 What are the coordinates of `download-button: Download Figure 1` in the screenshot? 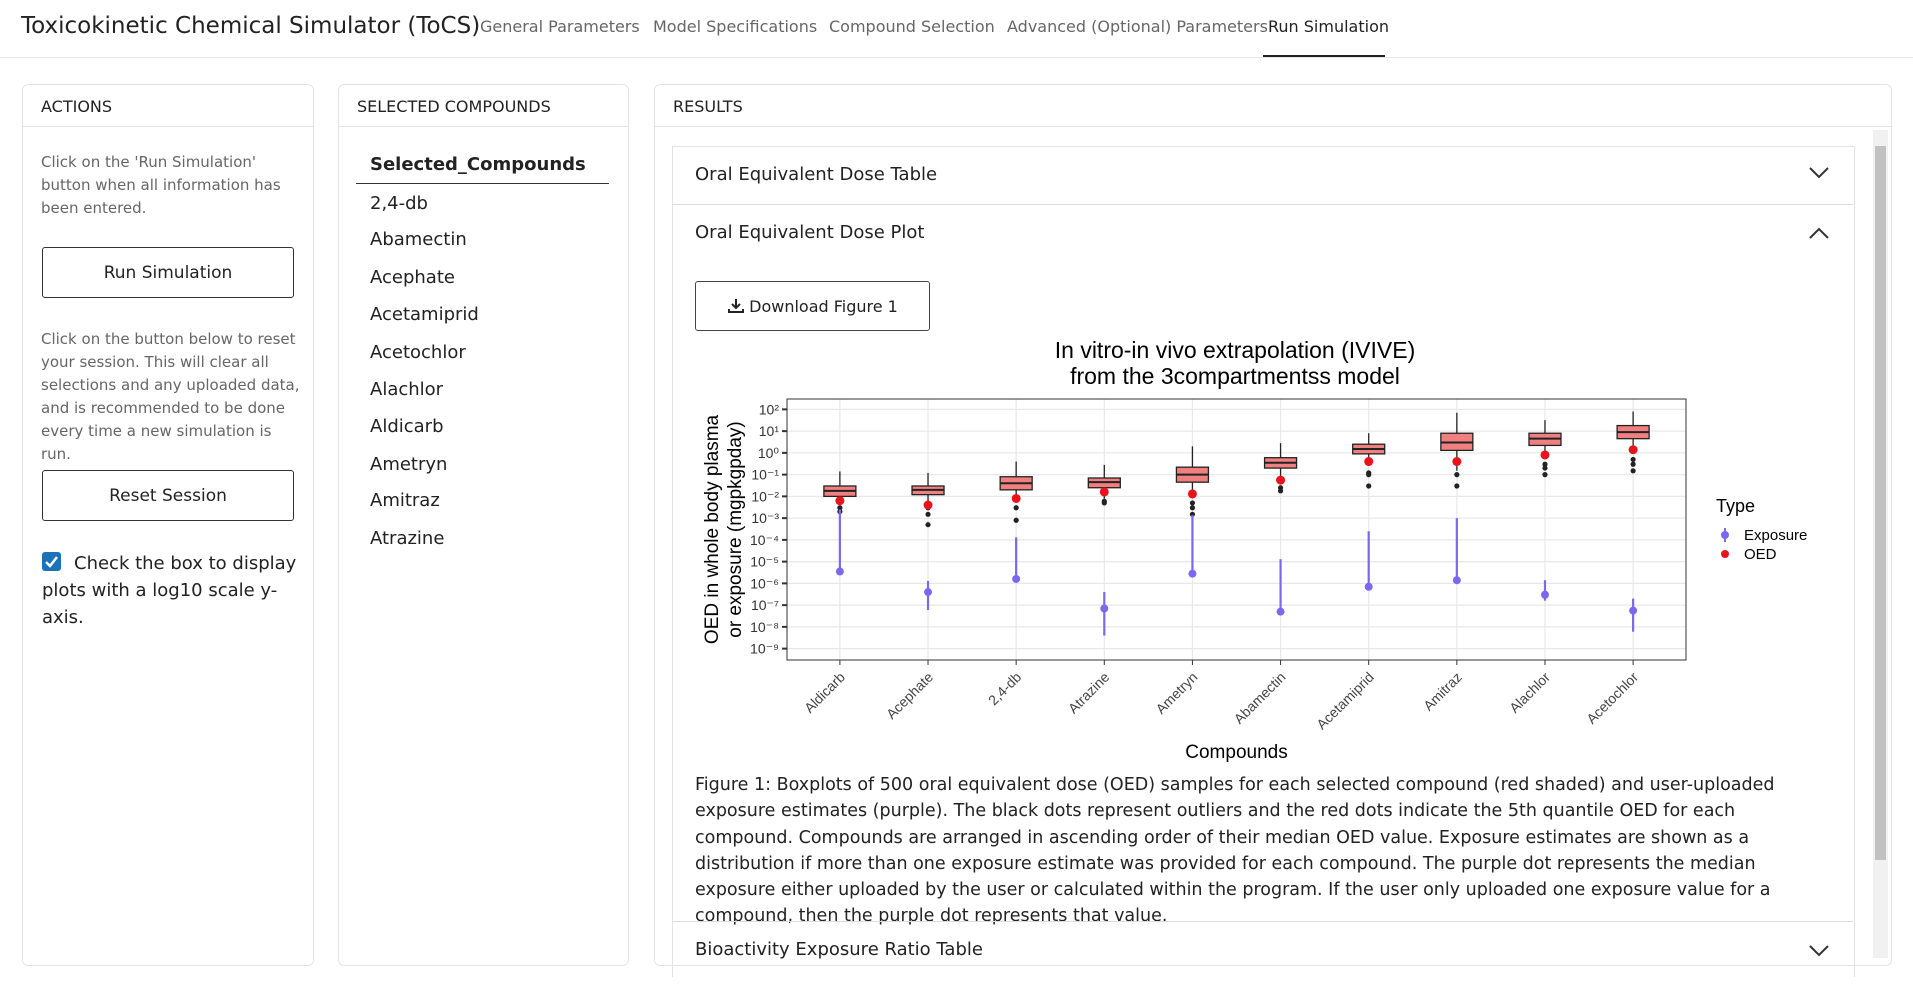 It's located at (812, 306).